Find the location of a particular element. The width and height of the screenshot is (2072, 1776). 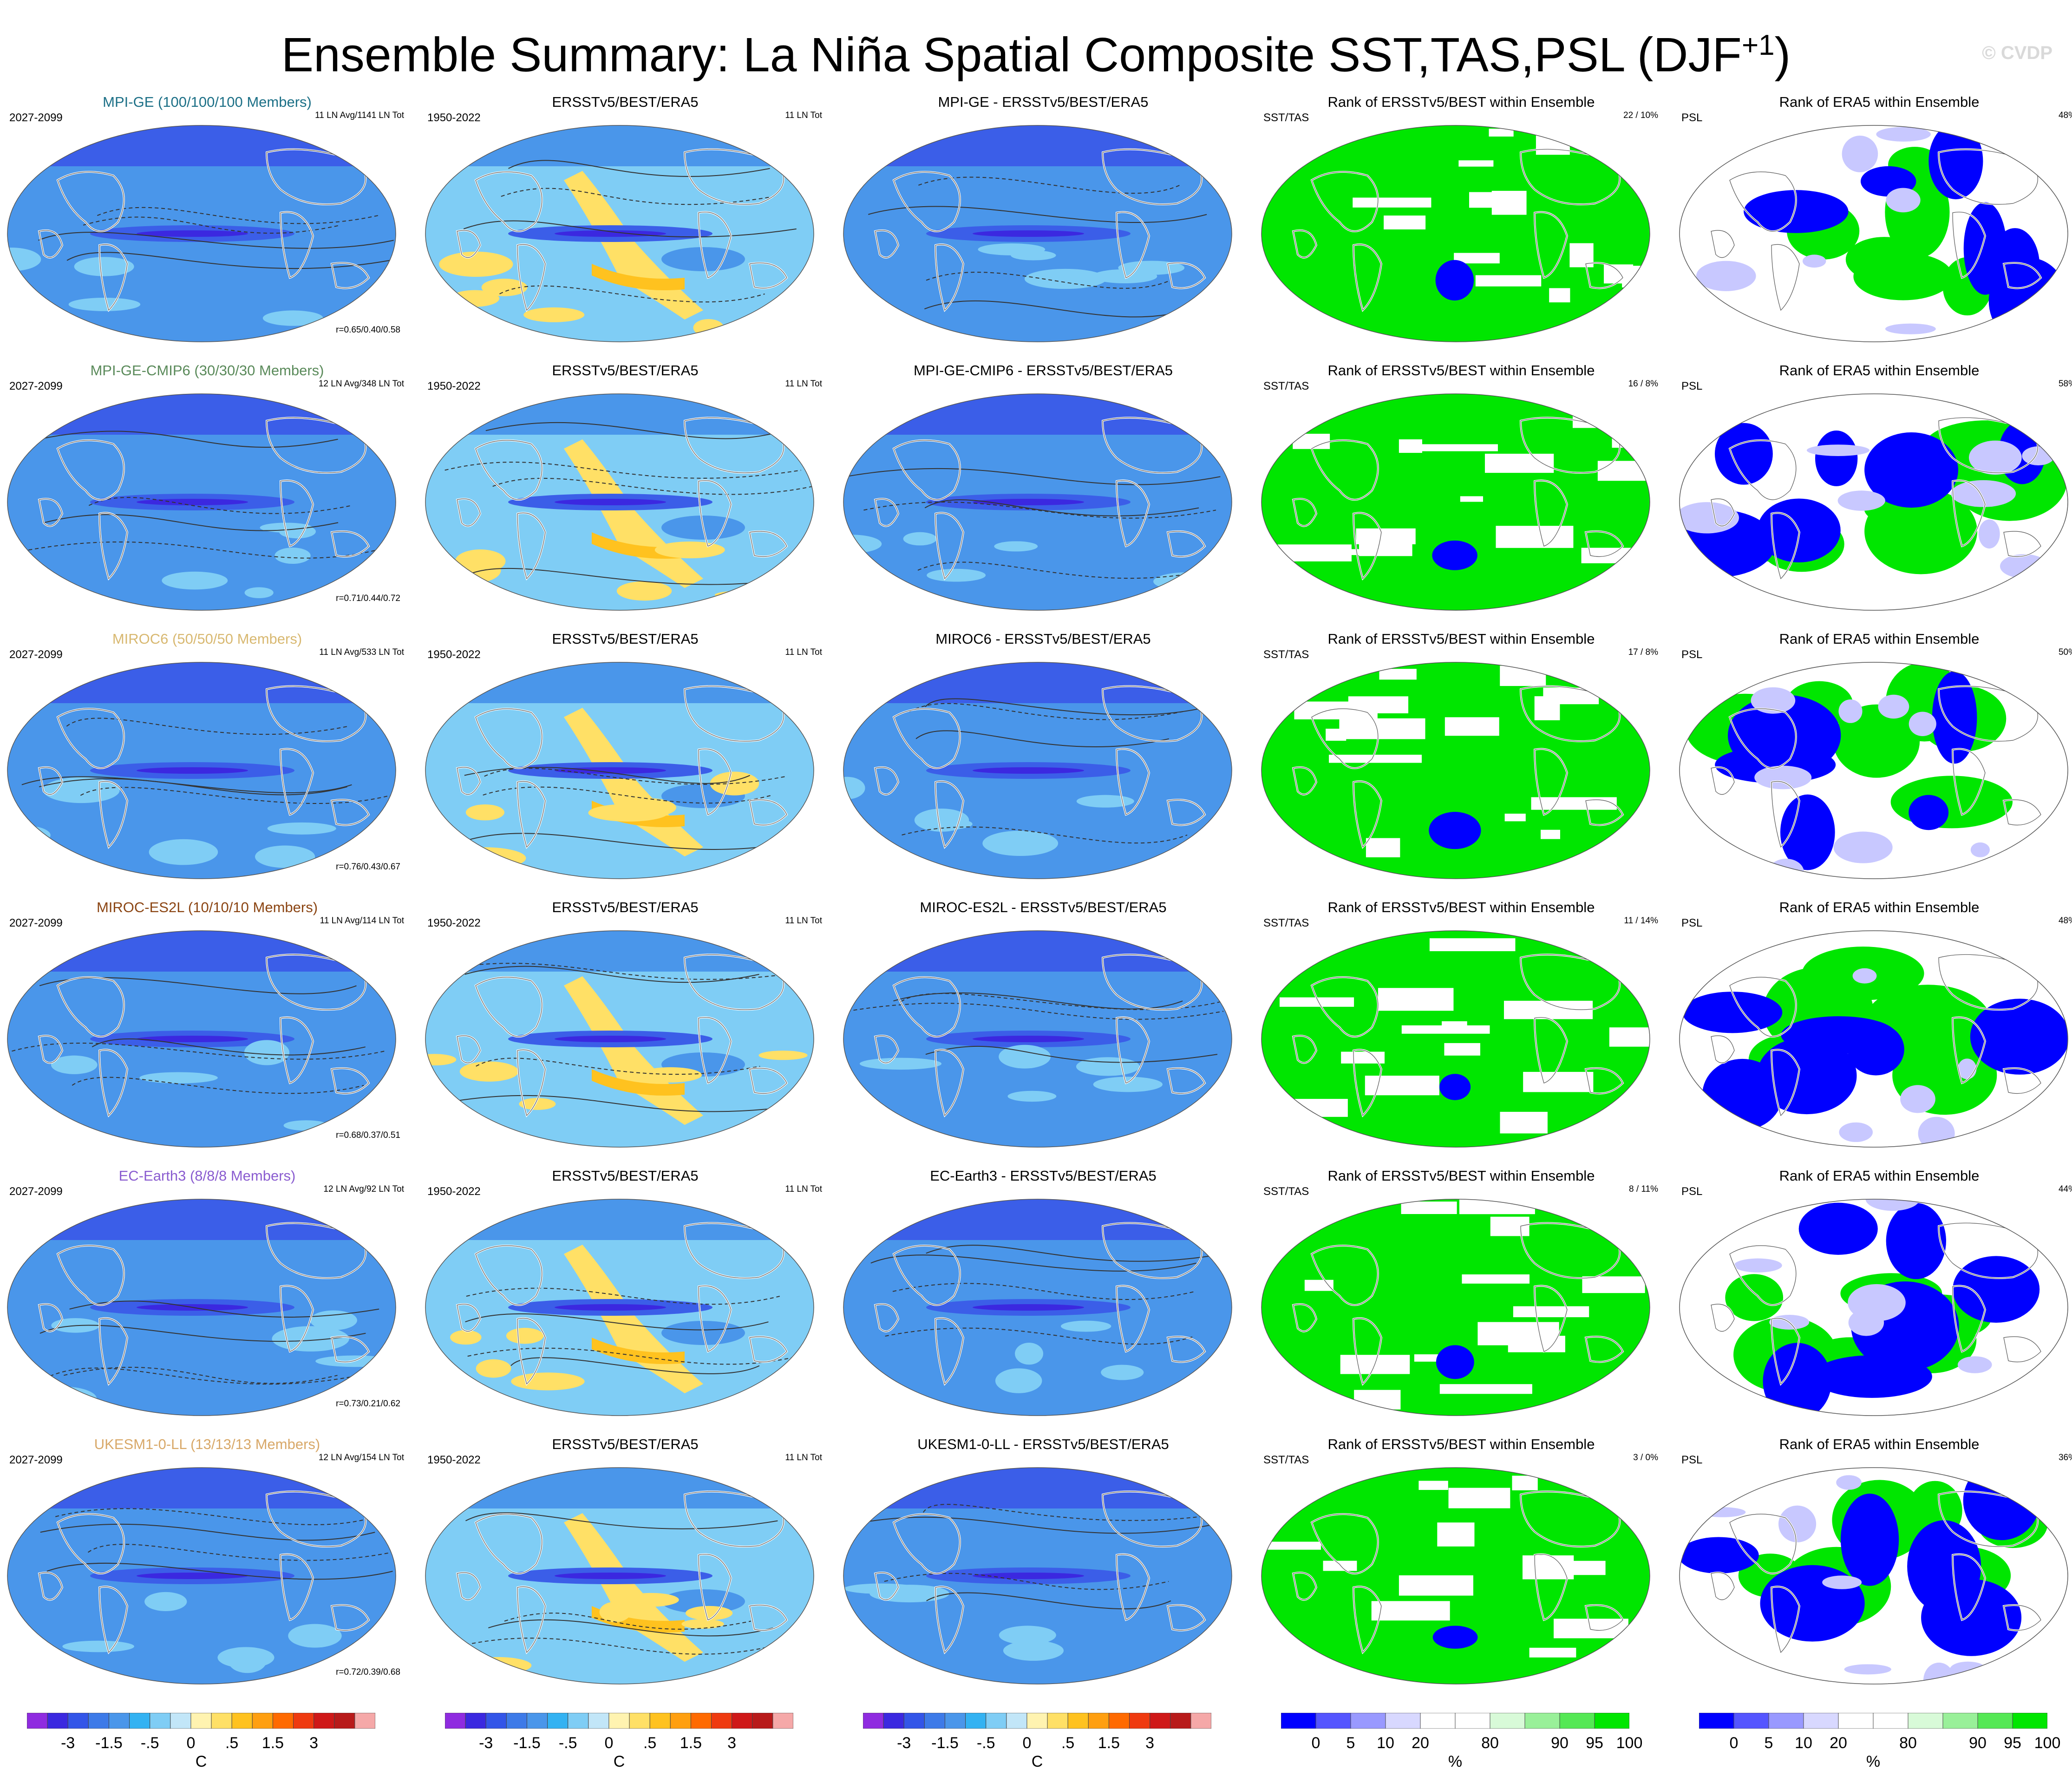

diff-title: UKESM1-0-LL - ERSSTv5/BEST/ERA5 is located at coordinates (1043, 1444).